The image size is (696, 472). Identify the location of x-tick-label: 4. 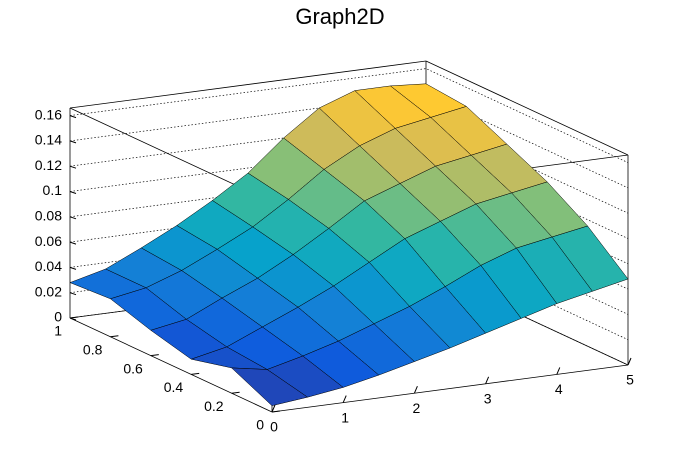
(559, 389).